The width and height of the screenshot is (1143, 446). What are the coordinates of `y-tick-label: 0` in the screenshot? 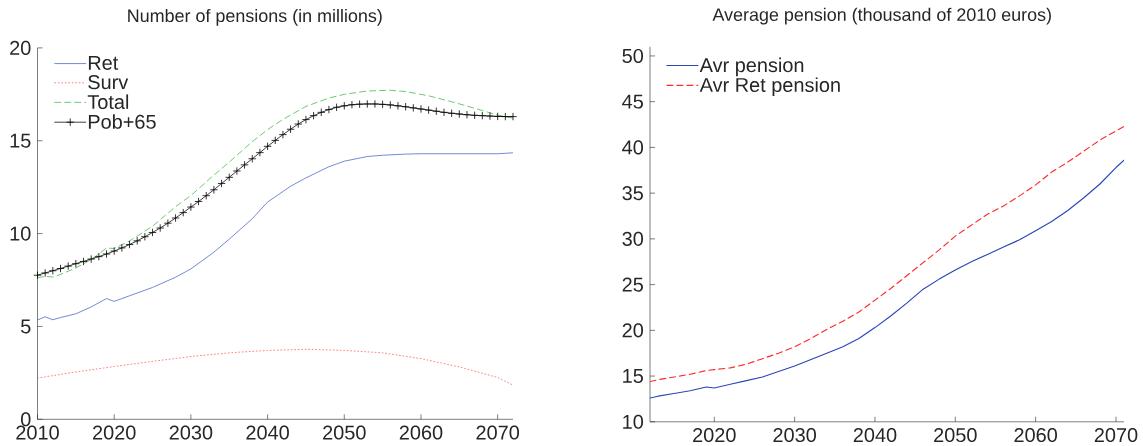 It's located at (26, 419).